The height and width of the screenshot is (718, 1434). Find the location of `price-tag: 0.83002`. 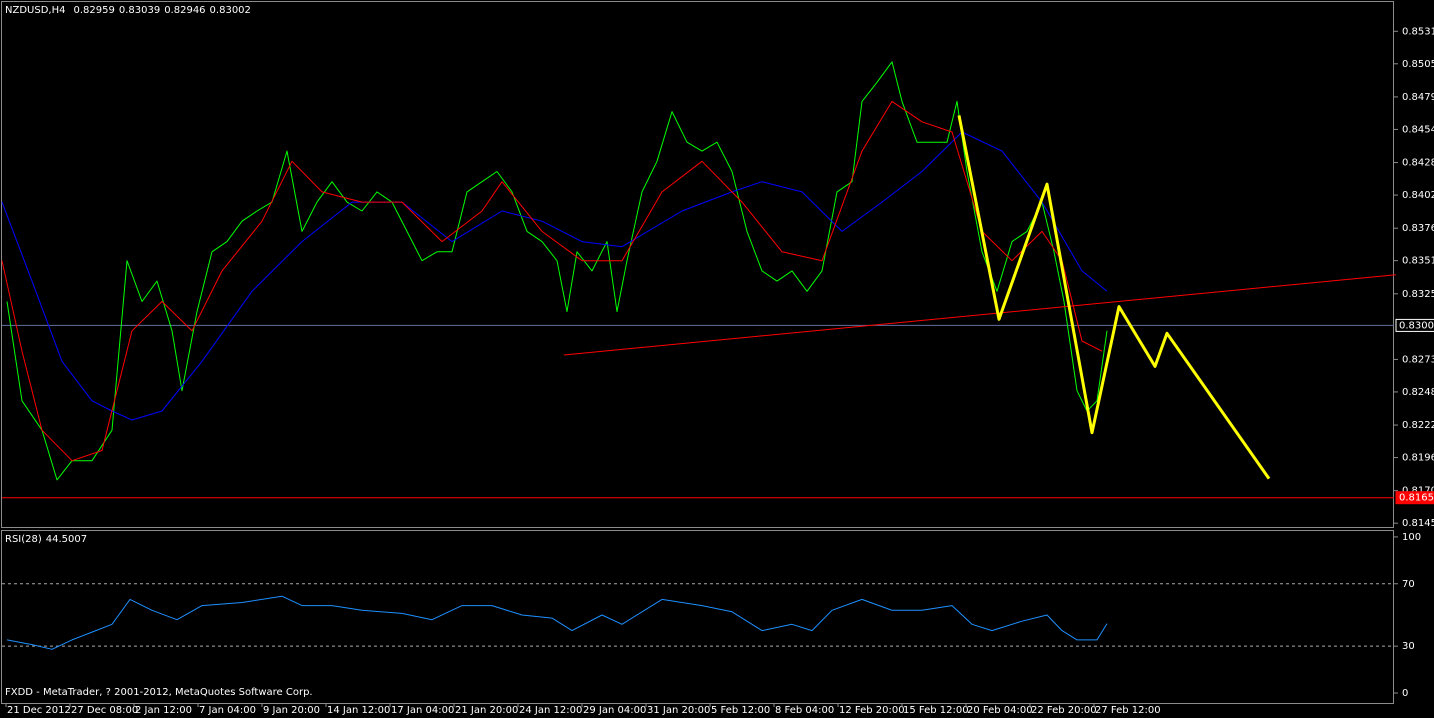

price-tag: 0.83002 is located at coordinates (1414, 325).